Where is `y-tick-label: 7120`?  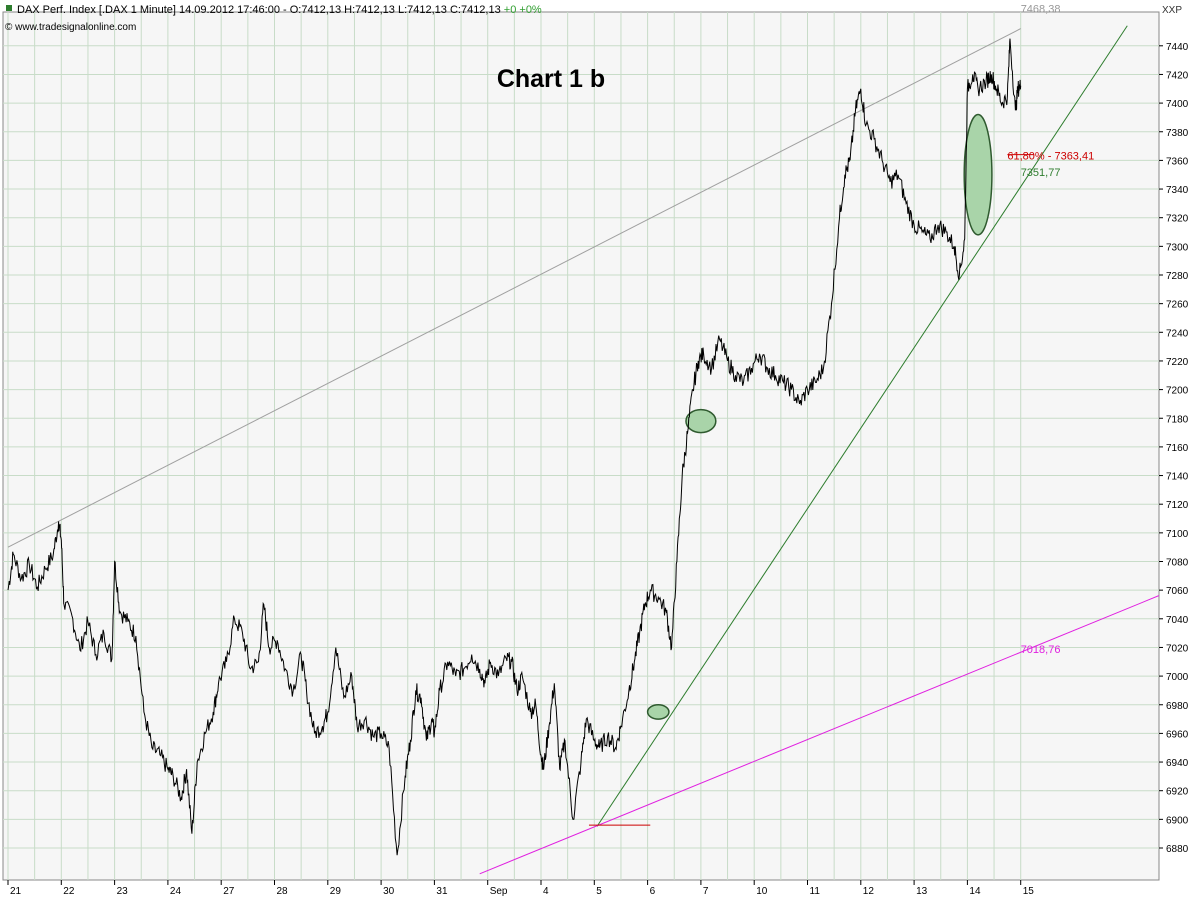
y-tick-label: 7120 is located at coordinates (1177, 505).